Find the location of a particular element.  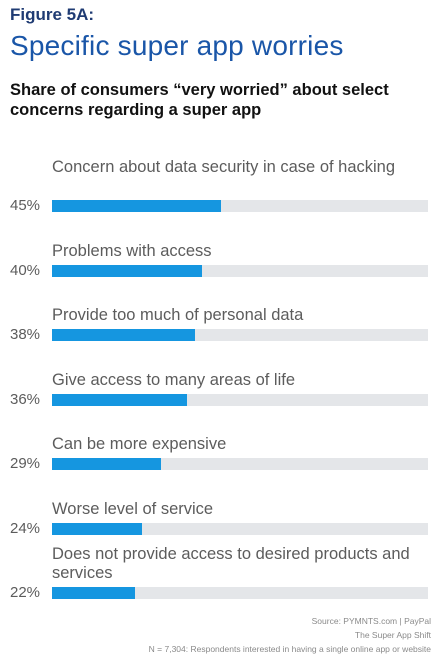

value-label: 38% is located at coordinates (25, 334).